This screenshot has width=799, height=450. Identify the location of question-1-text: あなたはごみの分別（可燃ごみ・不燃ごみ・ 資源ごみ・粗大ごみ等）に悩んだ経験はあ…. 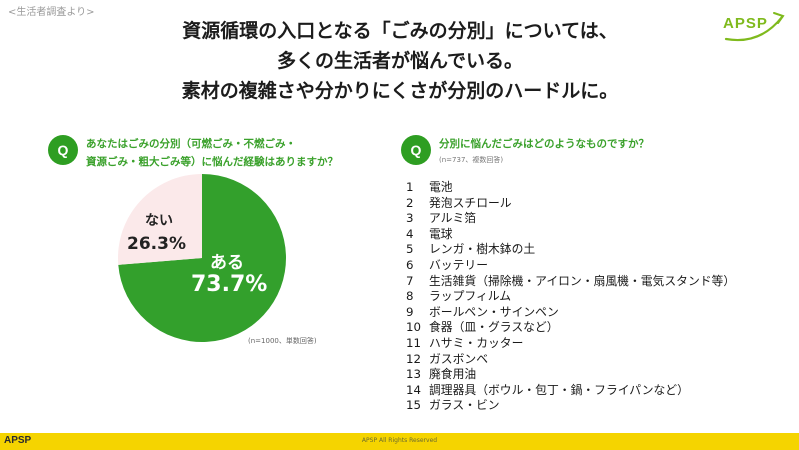
(212, 153).